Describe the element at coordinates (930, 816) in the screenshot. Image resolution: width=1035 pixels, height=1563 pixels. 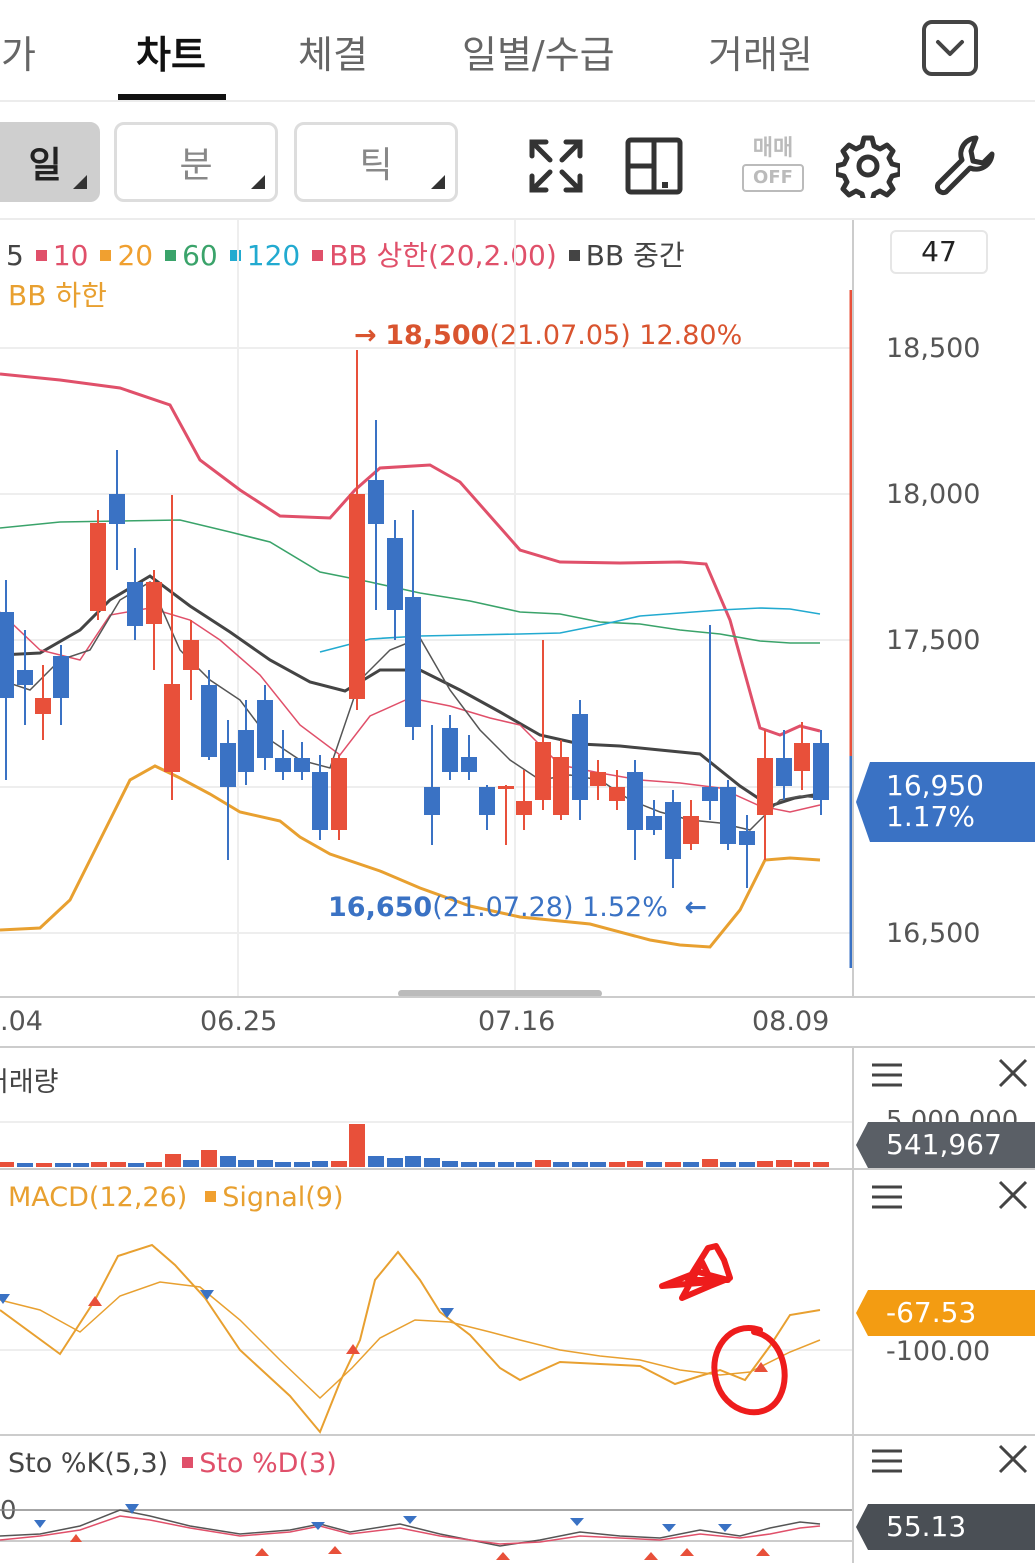
I see `current-change: 1.17%` at that location.